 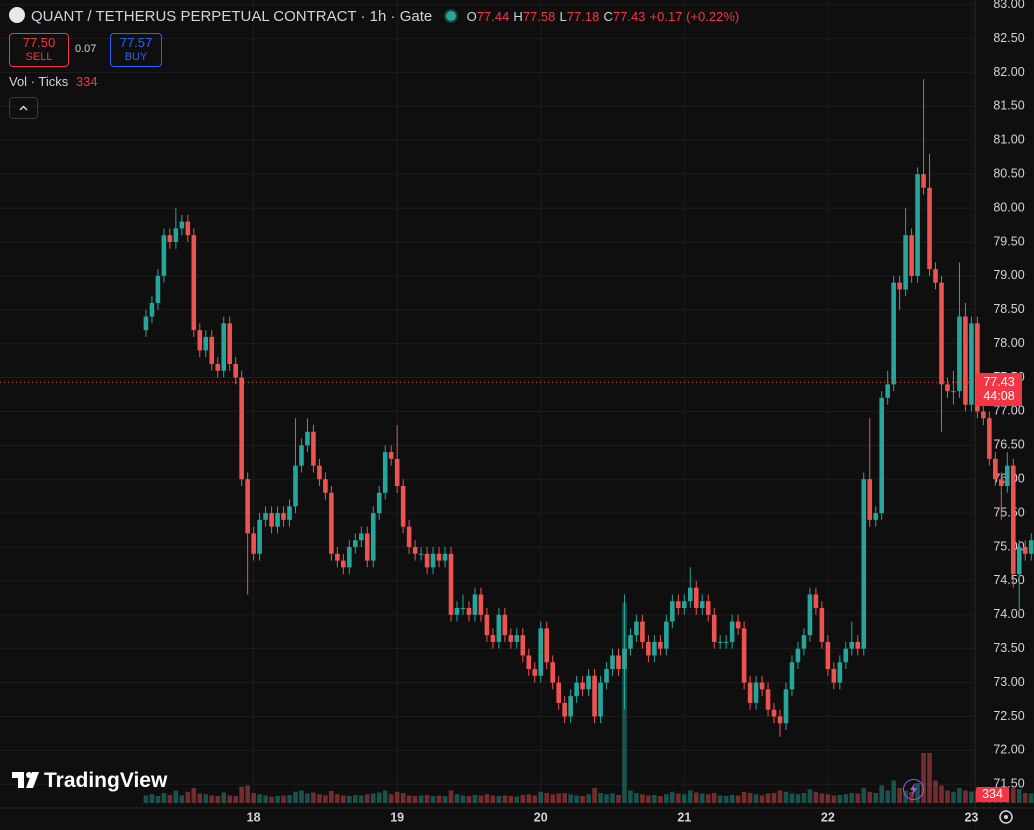 What do you see at coordinates (23, 108) in the screenshot?
I see `collapse-button` at bounding box center [23, 108].